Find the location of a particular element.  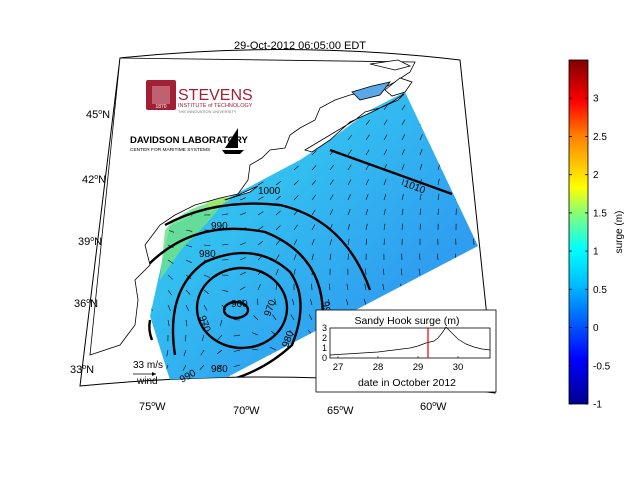

svg-text: 36oN is located at coordinates (86, 304).